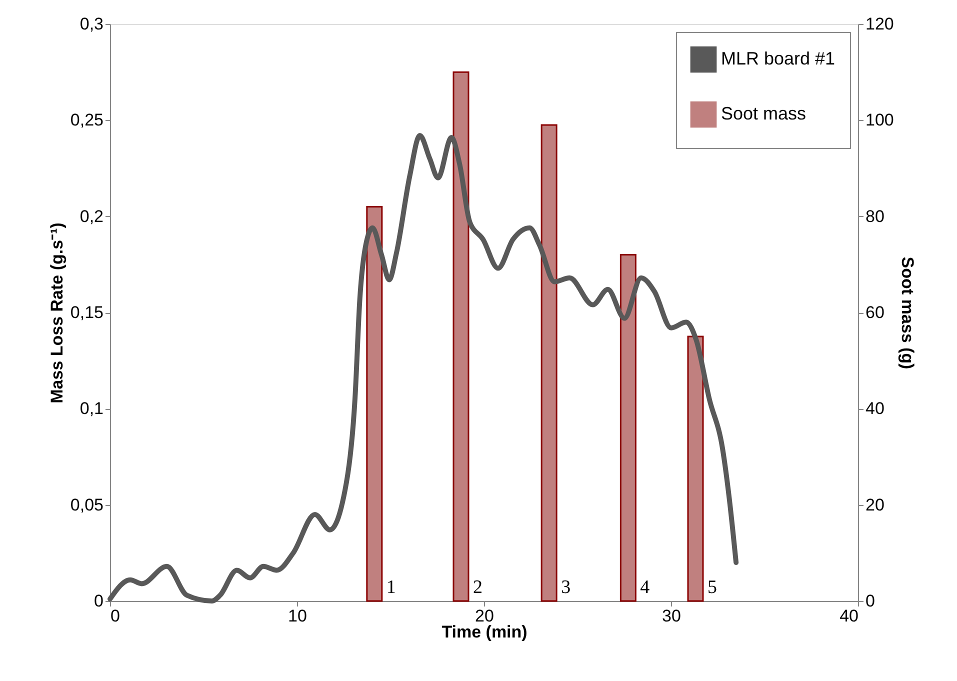  Describe the element at coordinates (92, 216) in the screenshot. I see `y-tick-label: 0,2` at that location.